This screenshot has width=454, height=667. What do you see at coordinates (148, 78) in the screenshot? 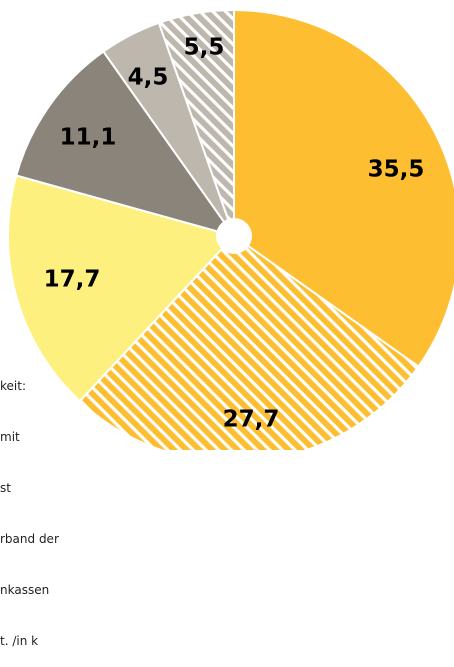
I see `slice-label-5: 4,5` at bounding box center [148, 78].